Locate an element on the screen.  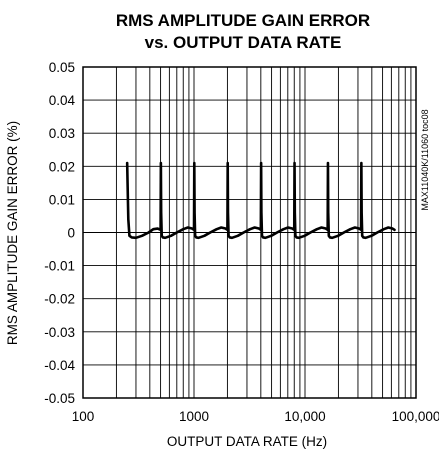
chart-title-line2: vs. OUTPUT DATA RATE is located at coordinates (243, 42).